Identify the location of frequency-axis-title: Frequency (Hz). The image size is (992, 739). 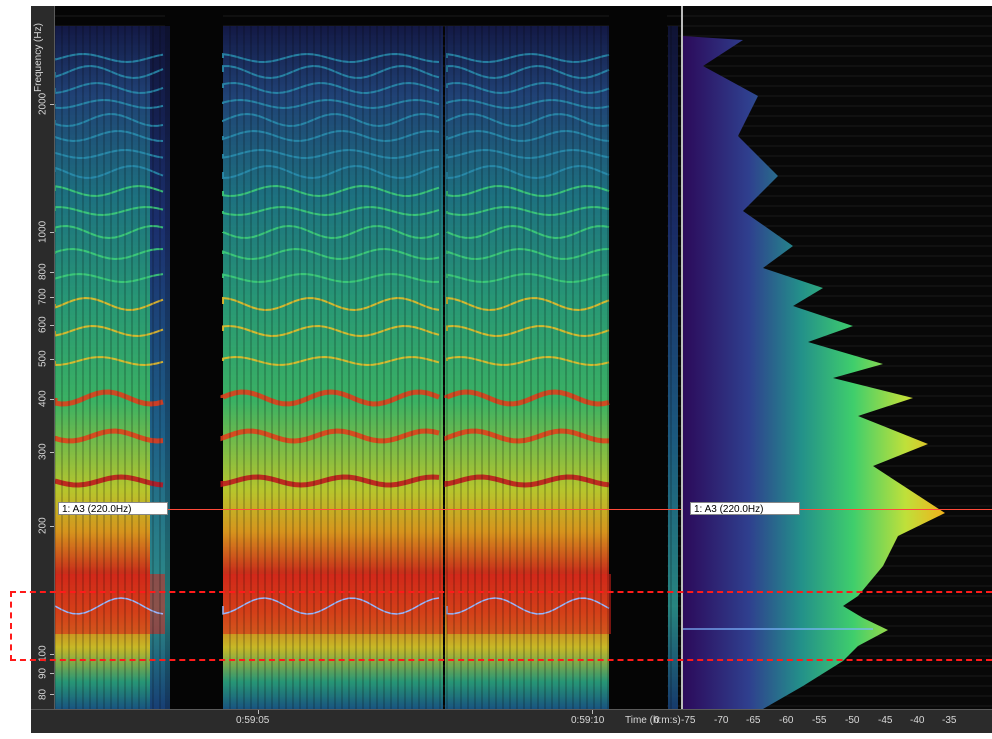
(38, 57).